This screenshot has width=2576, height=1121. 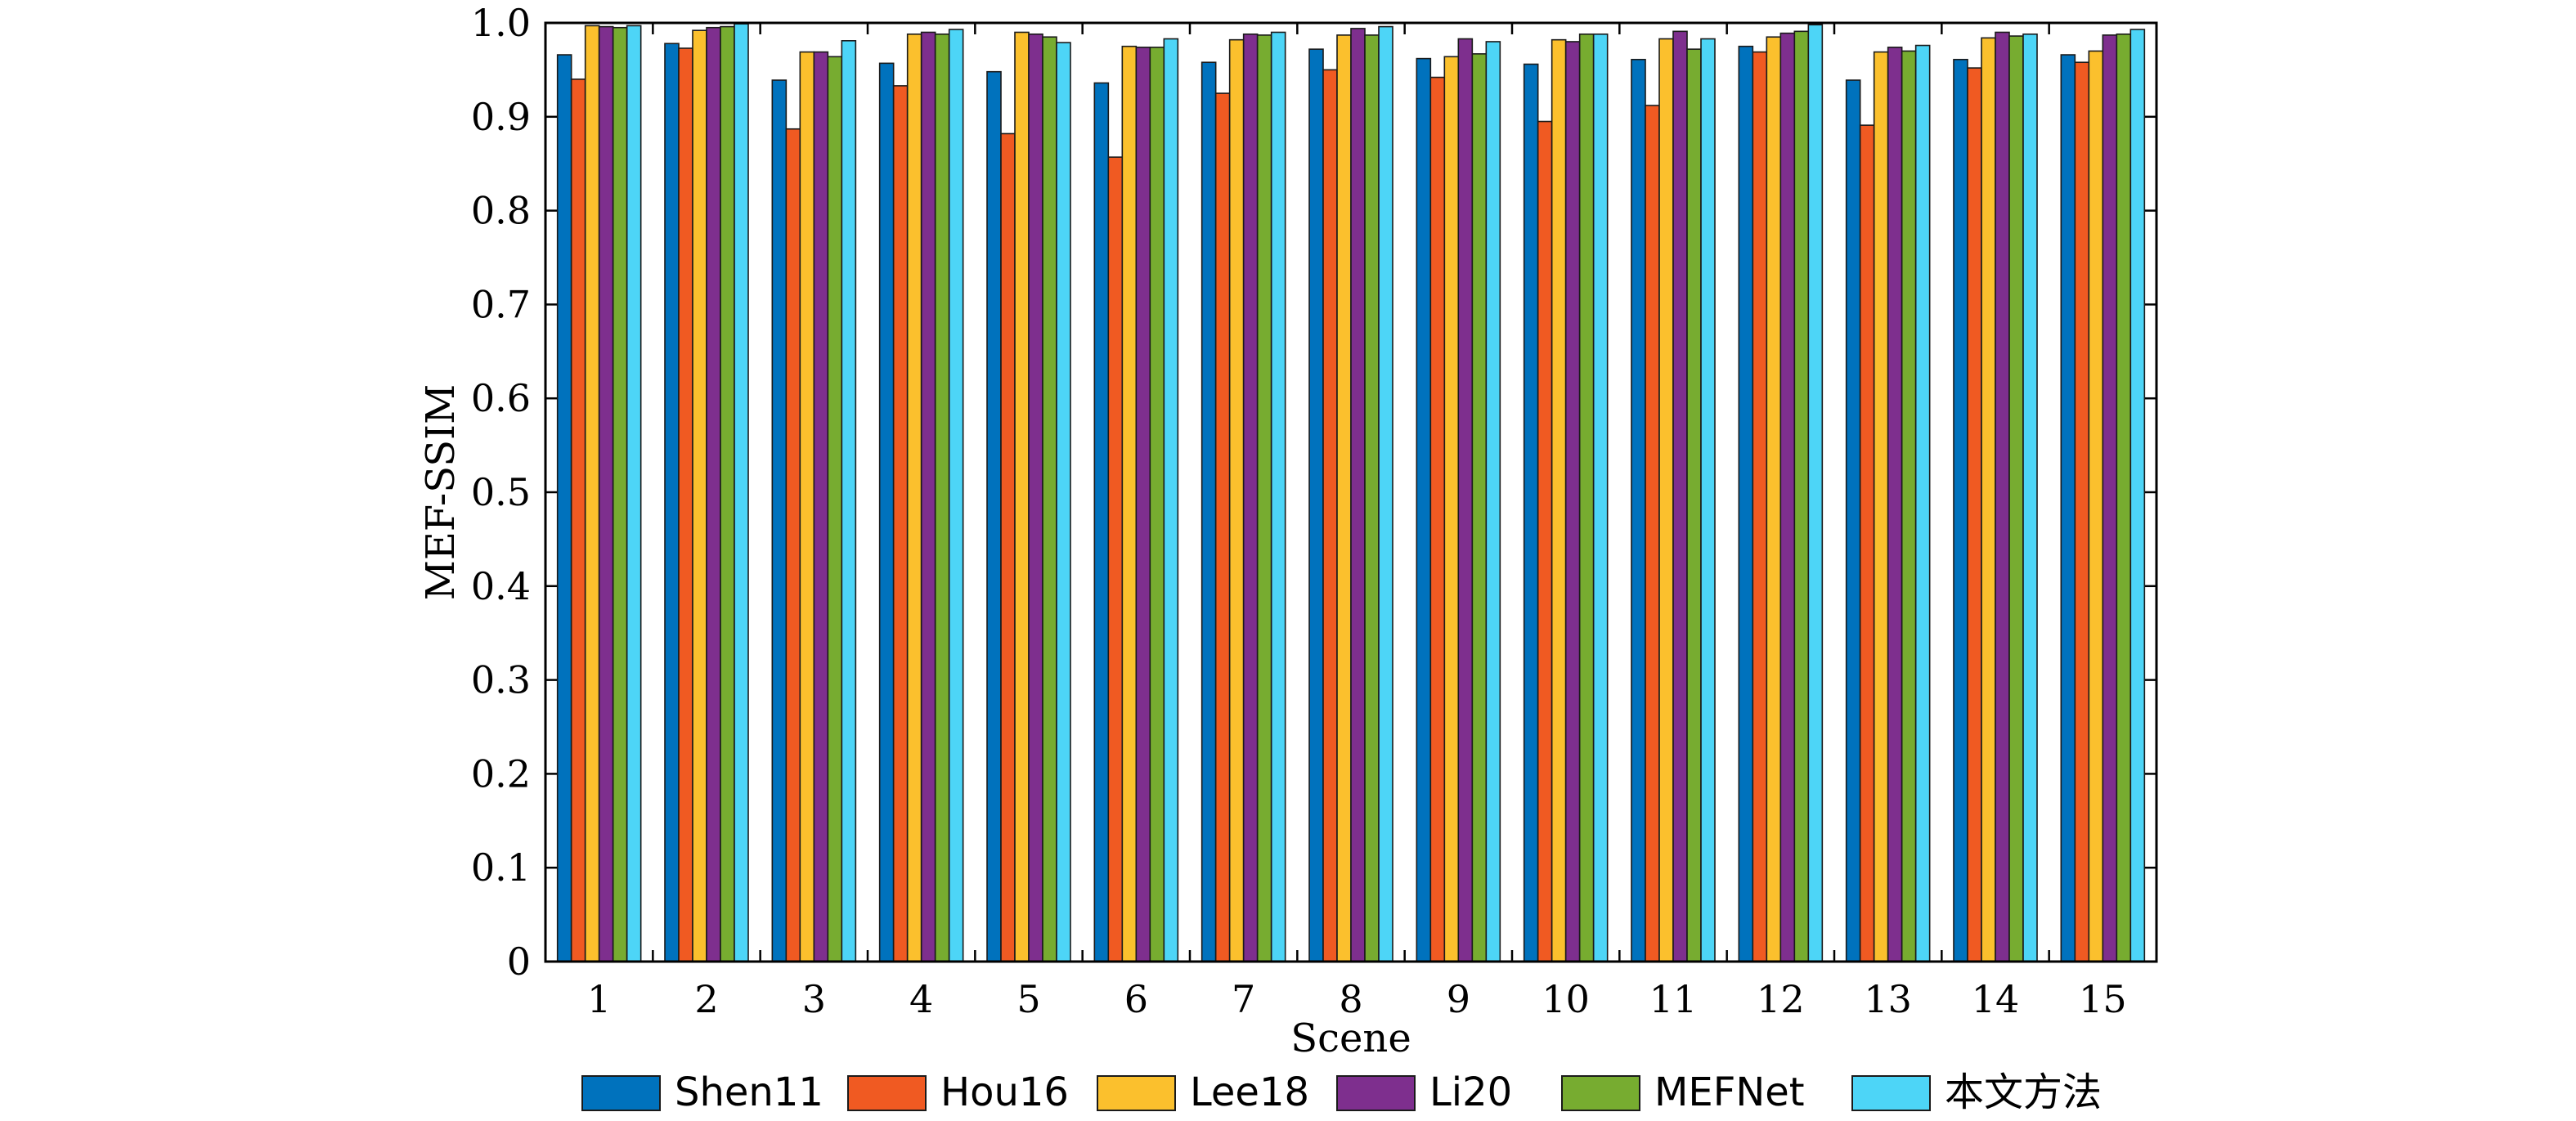 What do you see at coordinates (1573, 502) in the screenshot?
I see `bar-scene-10-Li20` at bounding box center [1573, 502].